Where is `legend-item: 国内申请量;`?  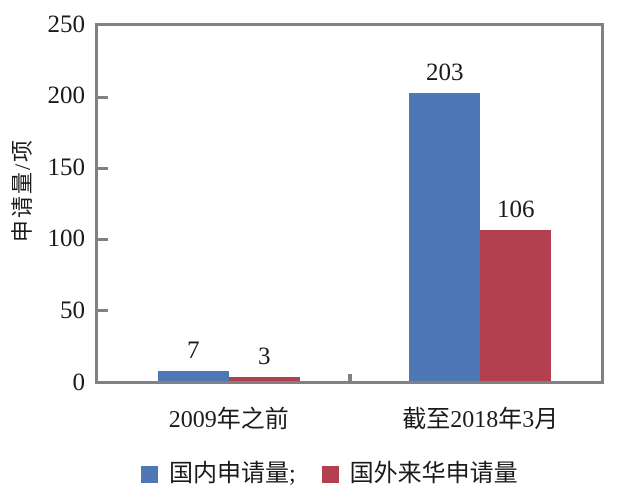 legend-item: 国内申请量; is located at coordinates (218, 474).